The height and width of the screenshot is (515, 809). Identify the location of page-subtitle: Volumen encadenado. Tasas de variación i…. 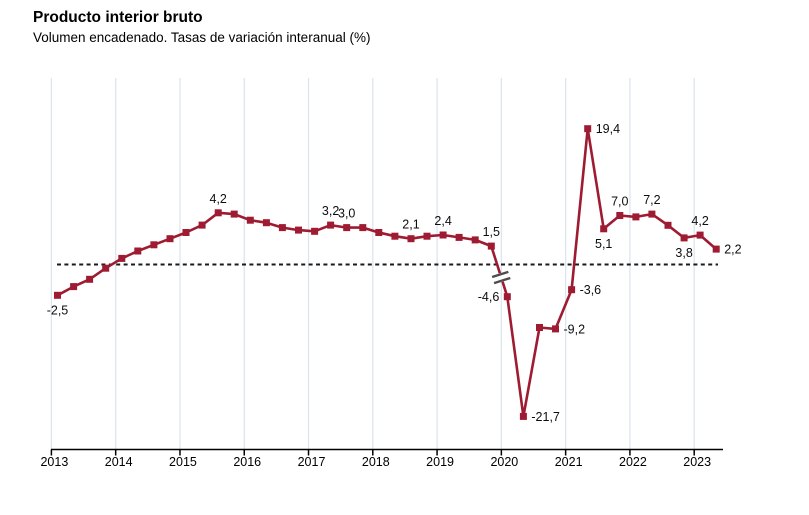
(202, 37).